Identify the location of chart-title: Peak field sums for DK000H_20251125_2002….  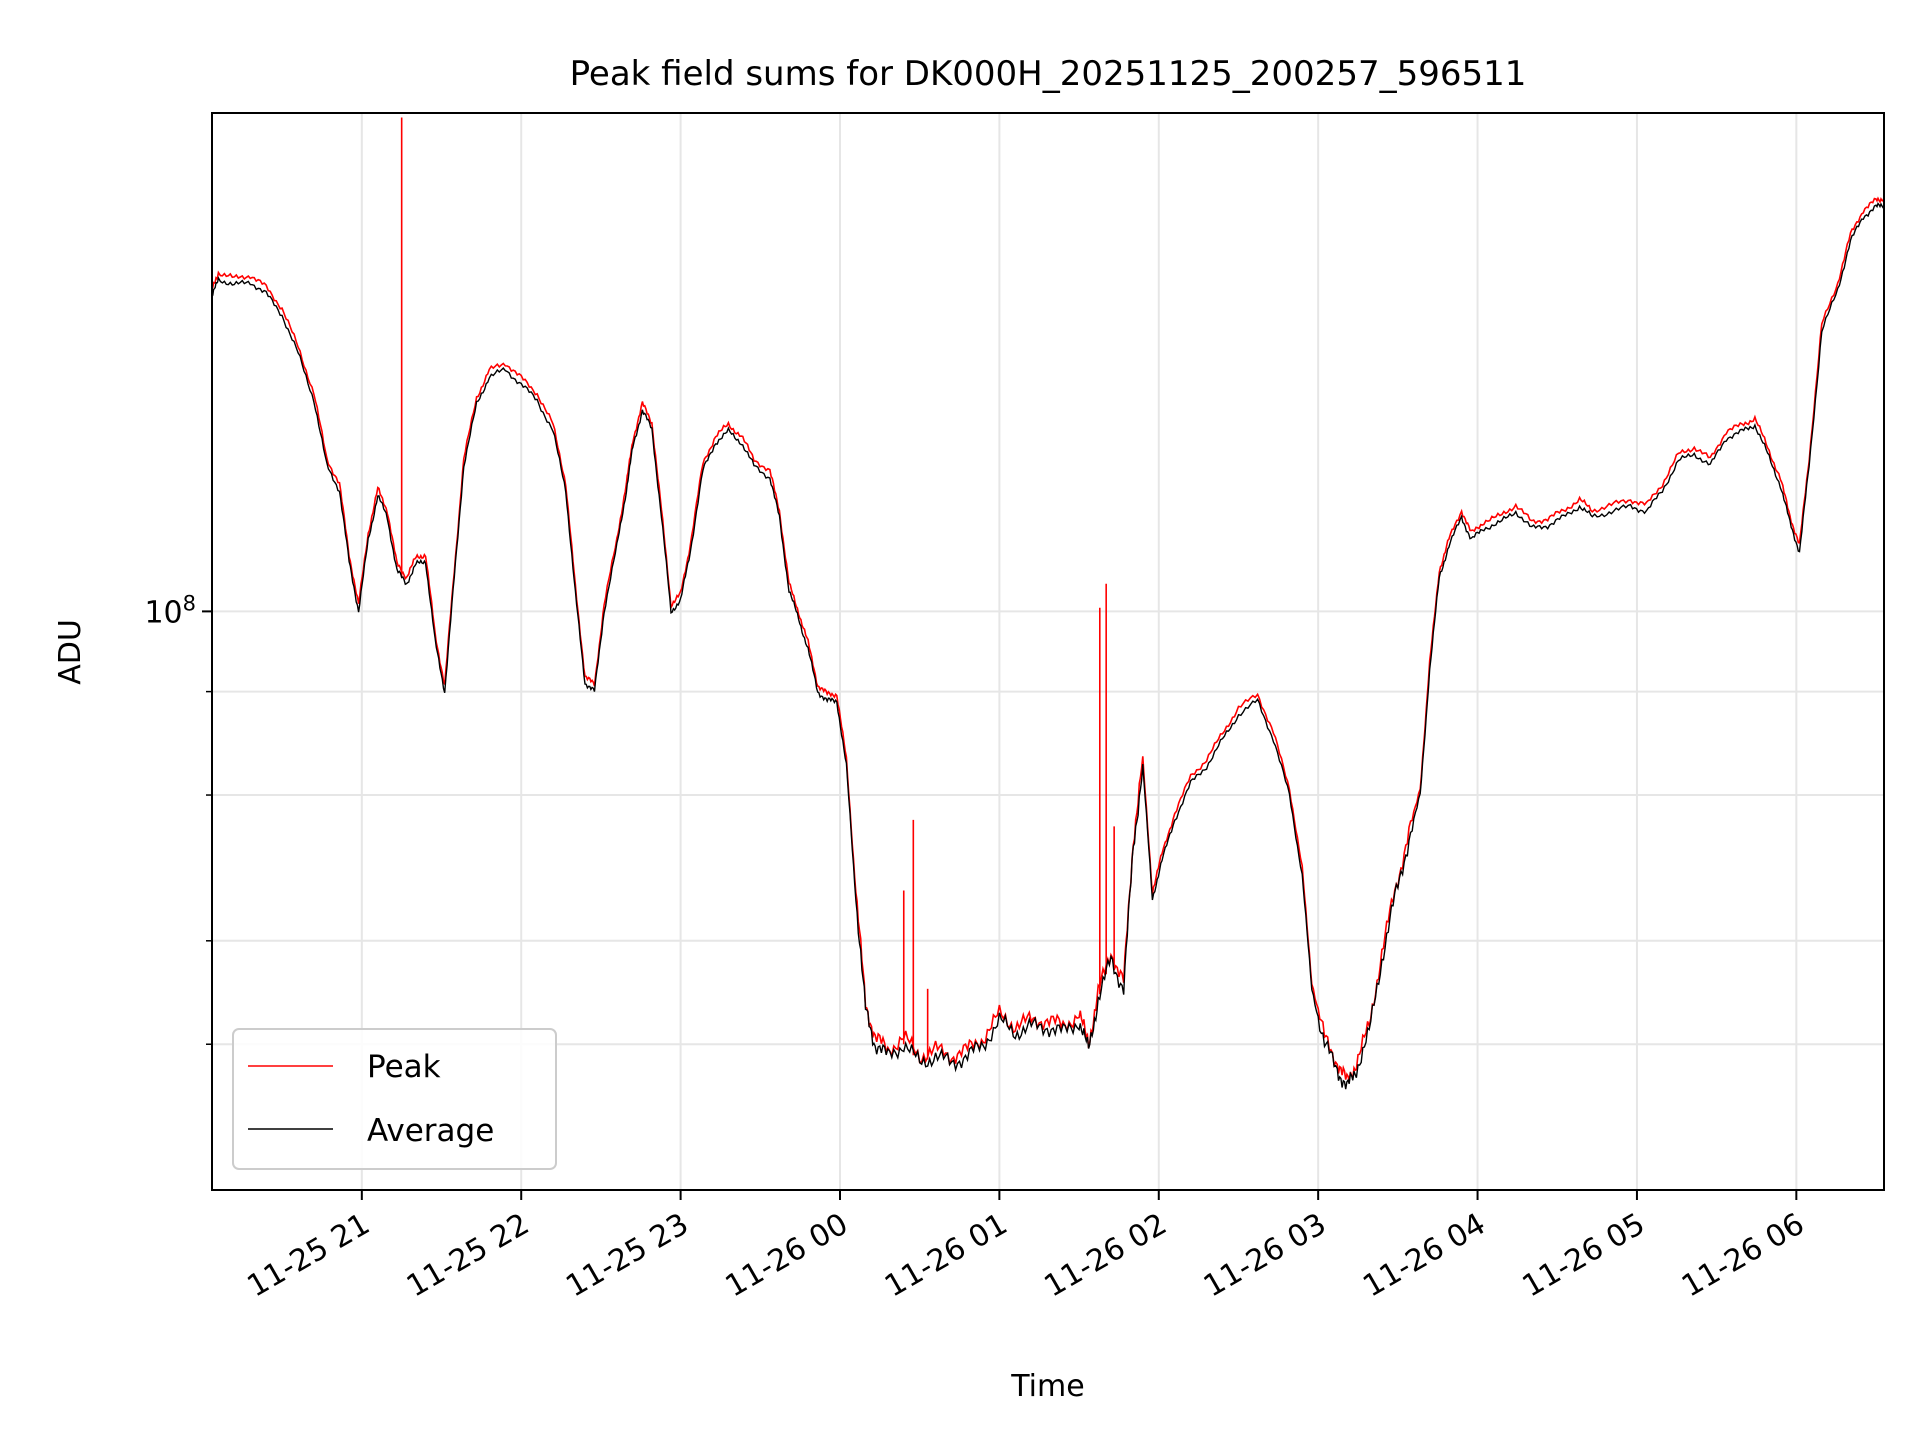
(1048, 74).